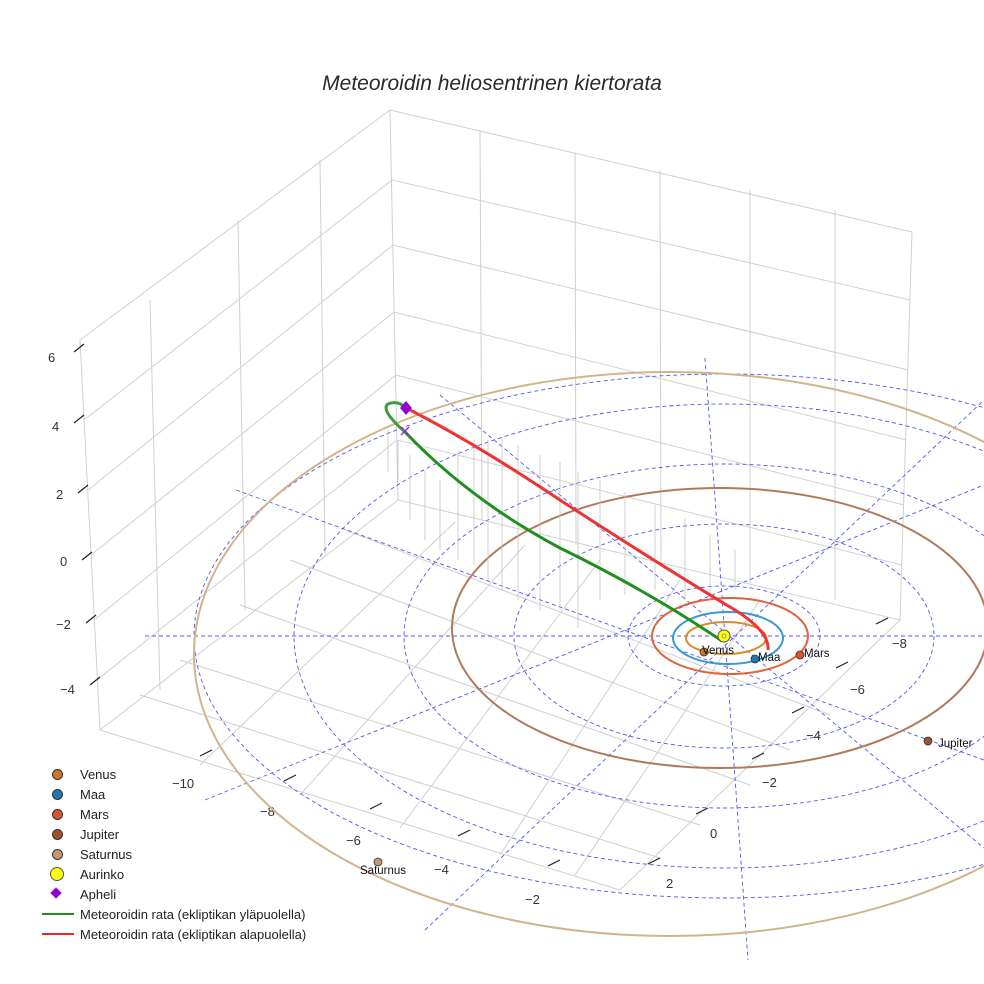 The image size is (984, 984). I want to click on legend-item: Aurinko, so click(173, 874).